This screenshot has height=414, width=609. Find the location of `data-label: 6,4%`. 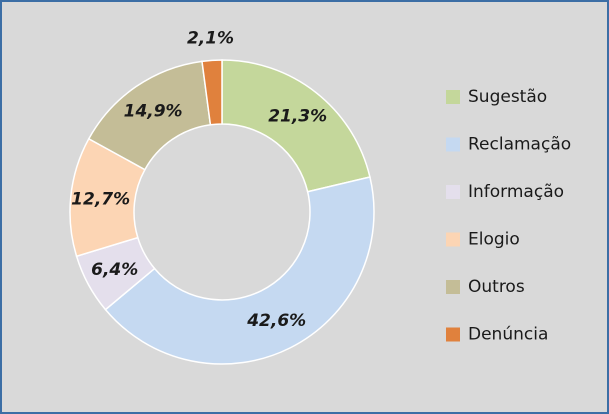

data-label: 6,4% is located at coordinates (114, 270).